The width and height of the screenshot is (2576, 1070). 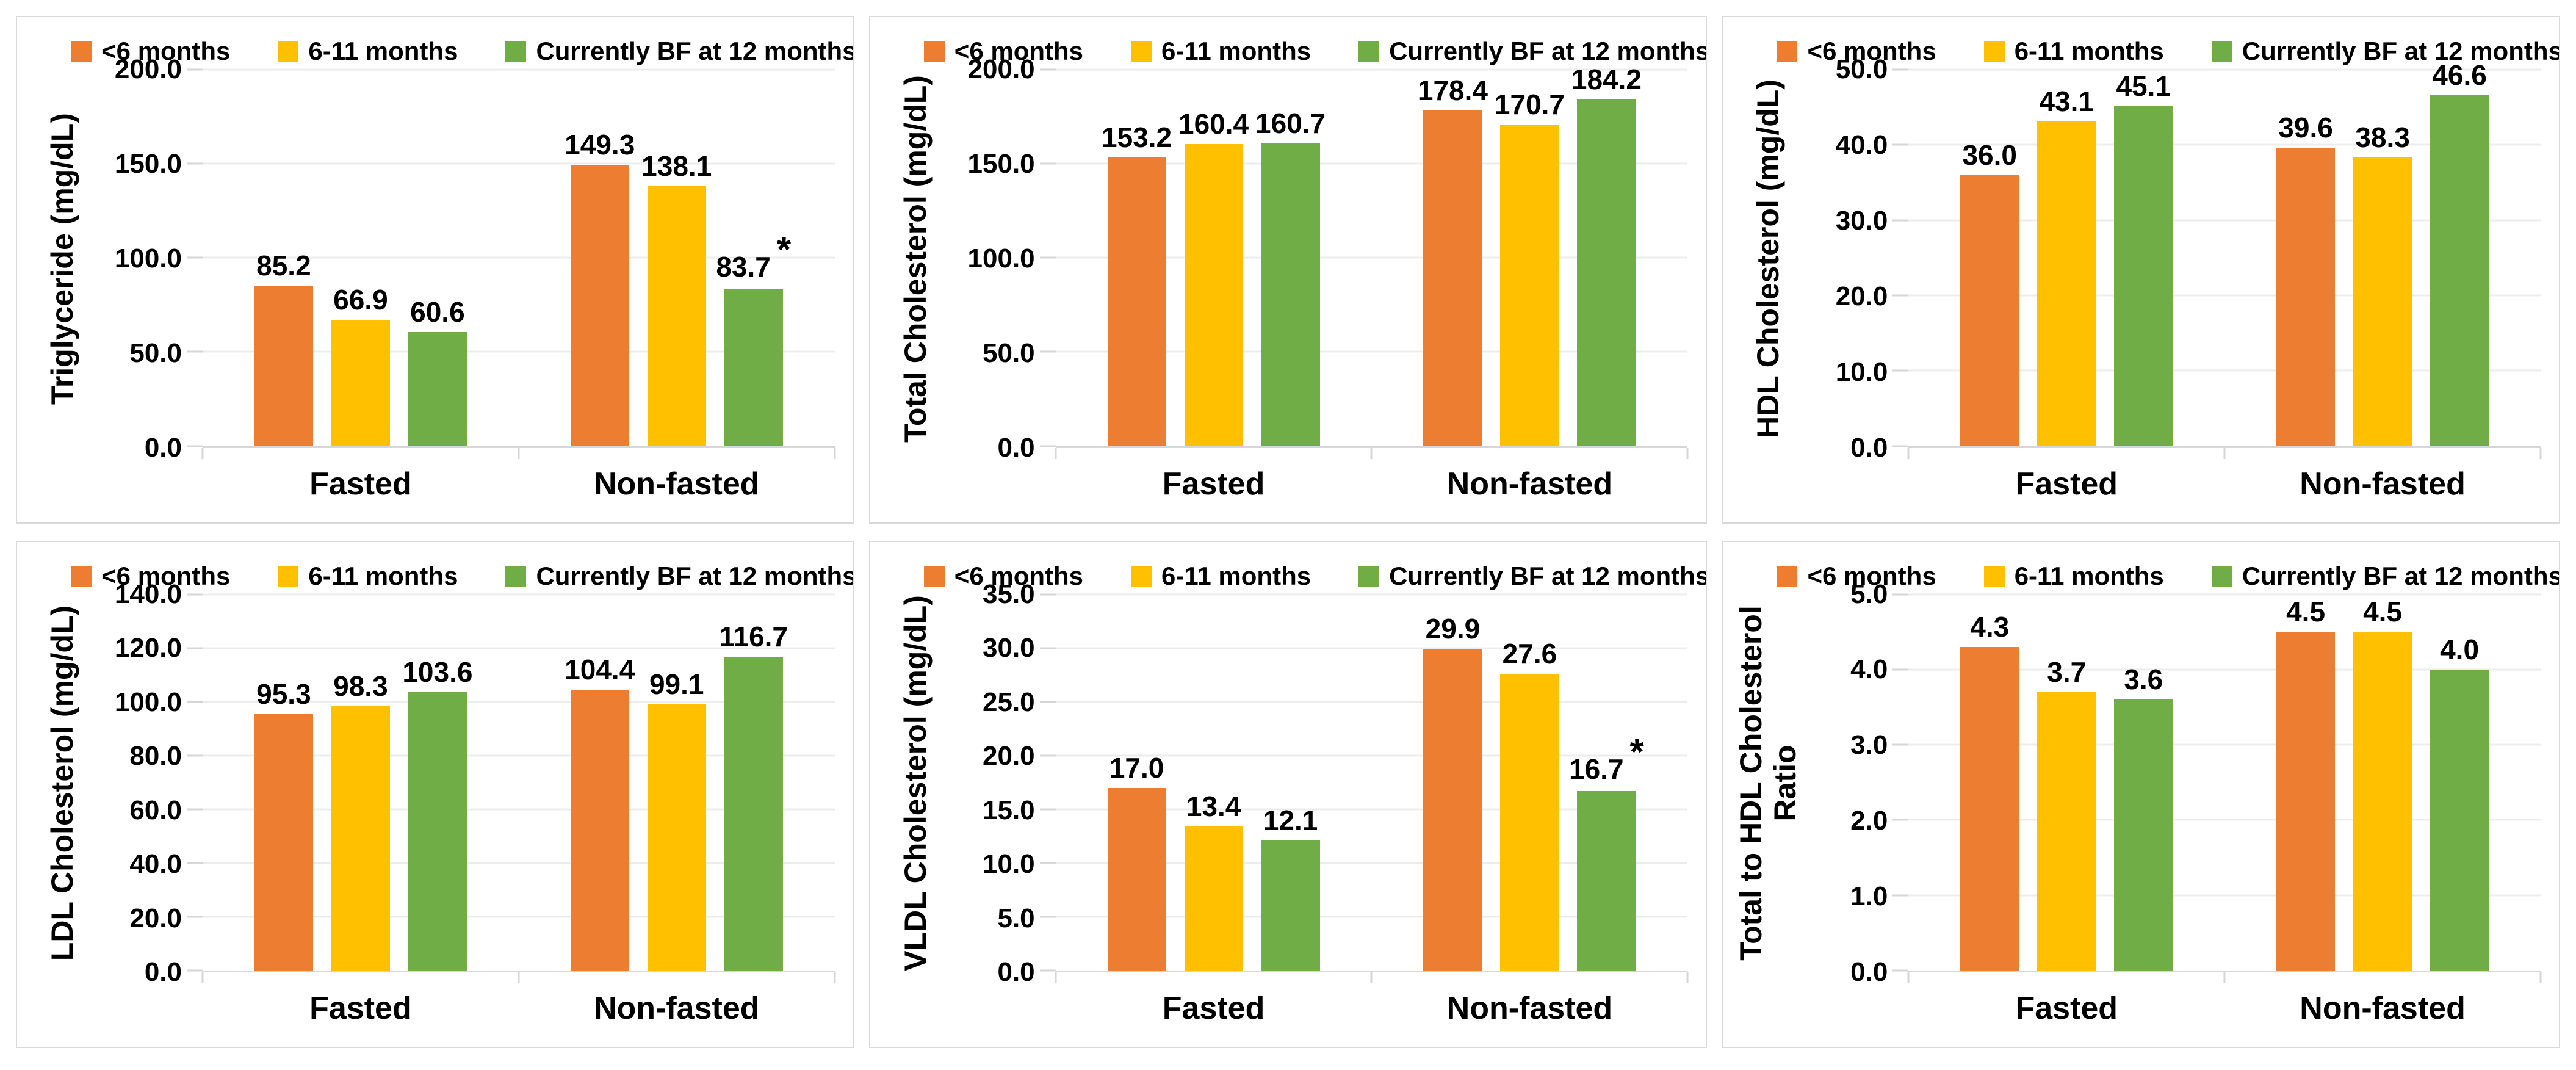 What do you see at coordinates (1009, 702) in the screenshot?
I see `y-tick-label: 25.0` at bounding box center [1009, 702].